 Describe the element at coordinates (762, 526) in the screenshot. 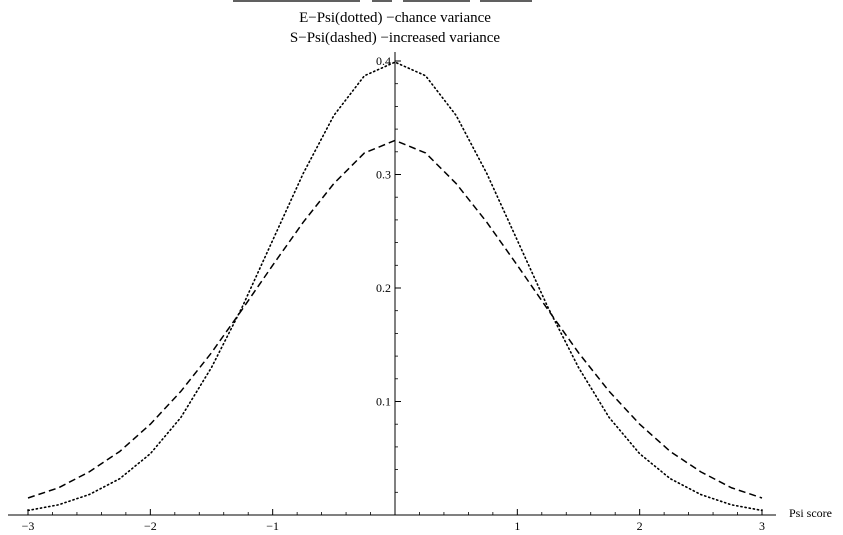

I see `x-tick-label: 3` at that location.